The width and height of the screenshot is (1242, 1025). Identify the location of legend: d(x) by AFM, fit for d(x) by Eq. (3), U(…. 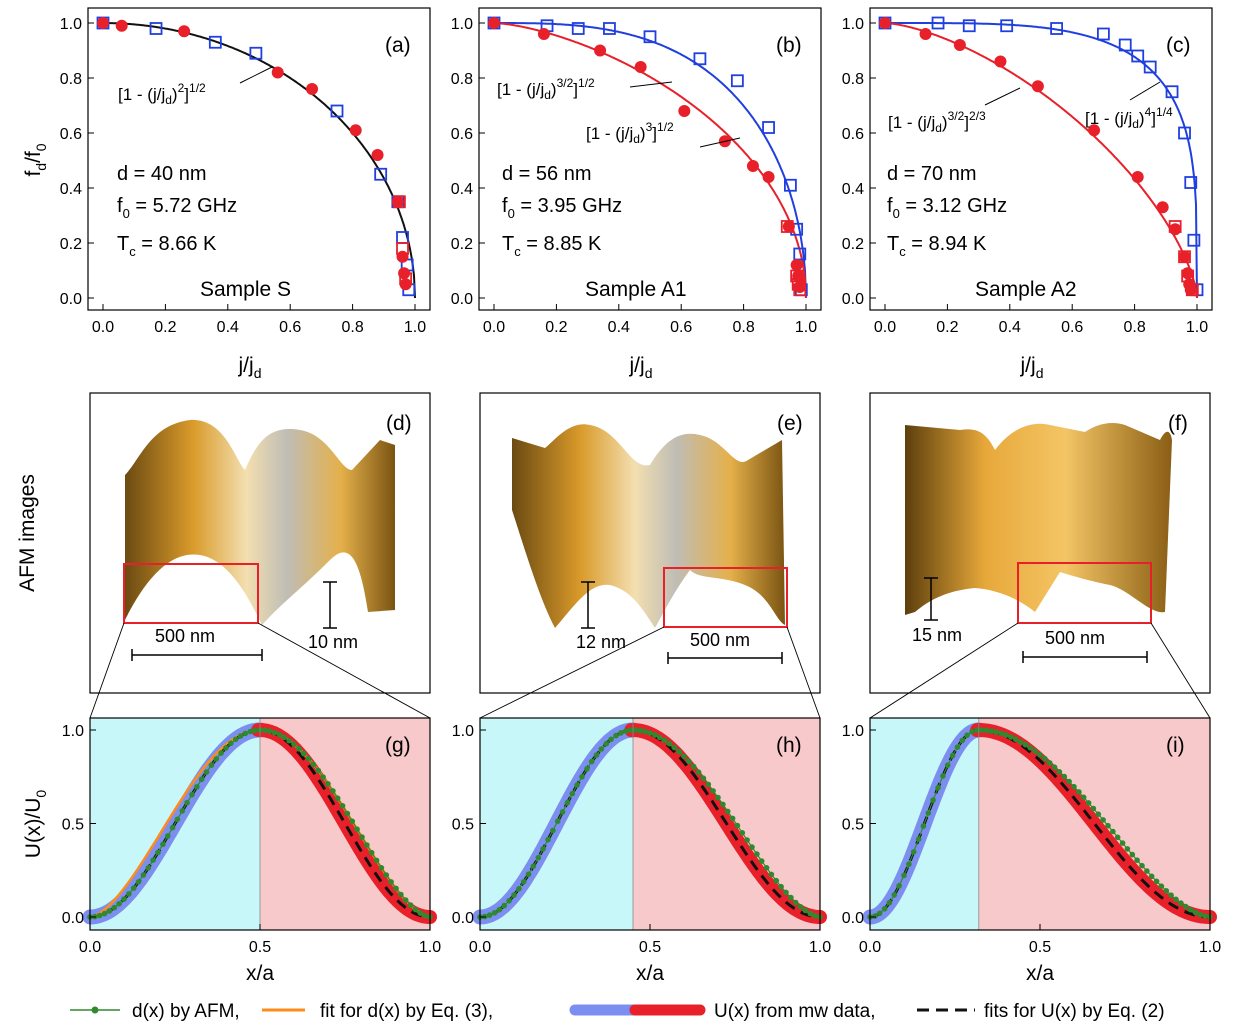
(617, 1011).